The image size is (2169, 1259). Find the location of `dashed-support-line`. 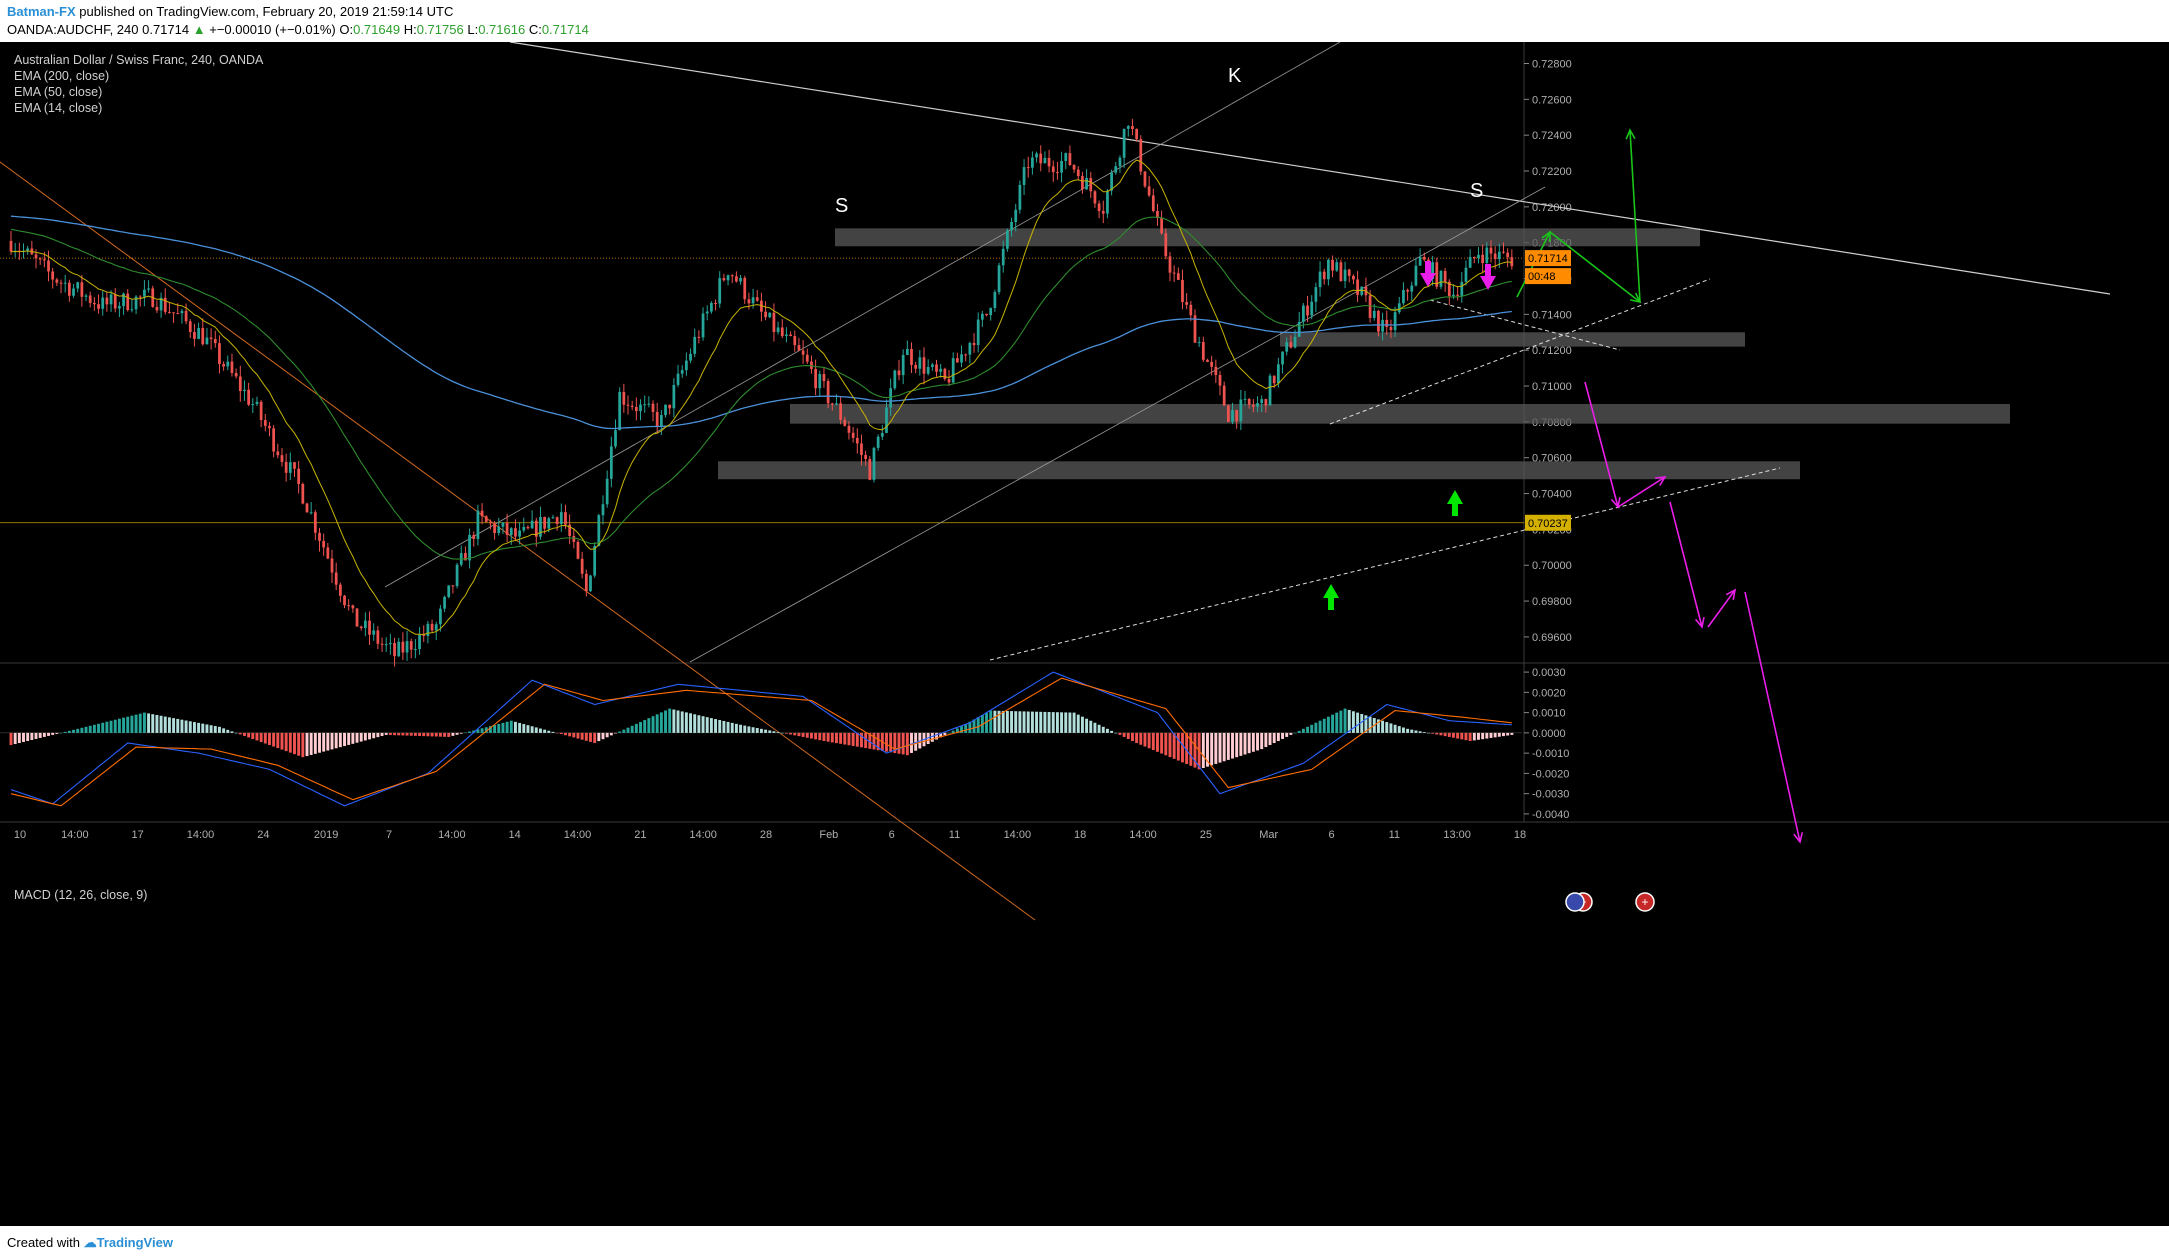

dashed-support-line is located at coordinates (1385, 564).